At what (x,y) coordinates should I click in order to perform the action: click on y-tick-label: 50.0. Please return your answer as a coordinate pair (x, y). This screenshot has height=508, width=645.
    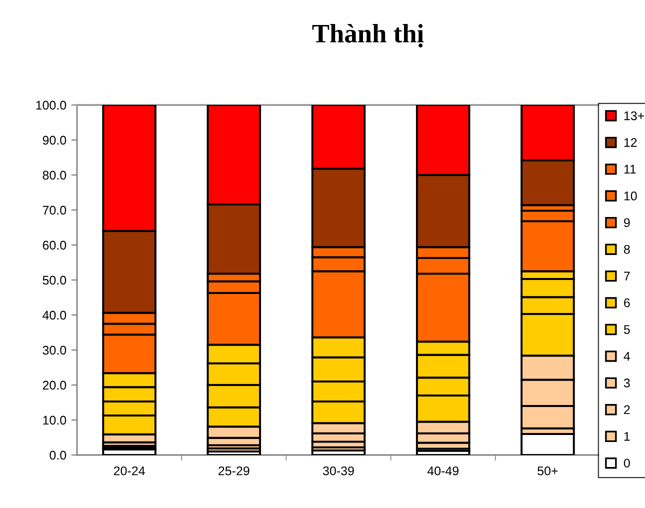
    Looking at the image, I should click on (54, 280).